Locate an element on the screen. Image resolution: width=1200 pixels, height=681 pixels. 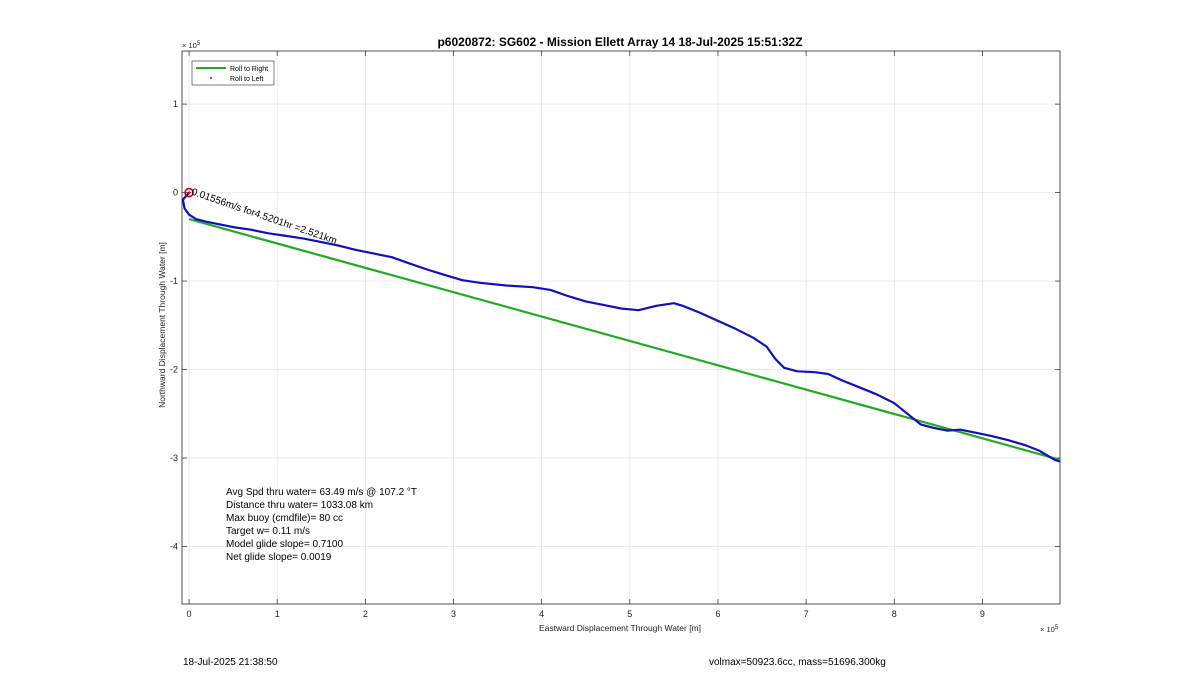
y-exponent-base: × 10 is located at coordinates (189, 45).